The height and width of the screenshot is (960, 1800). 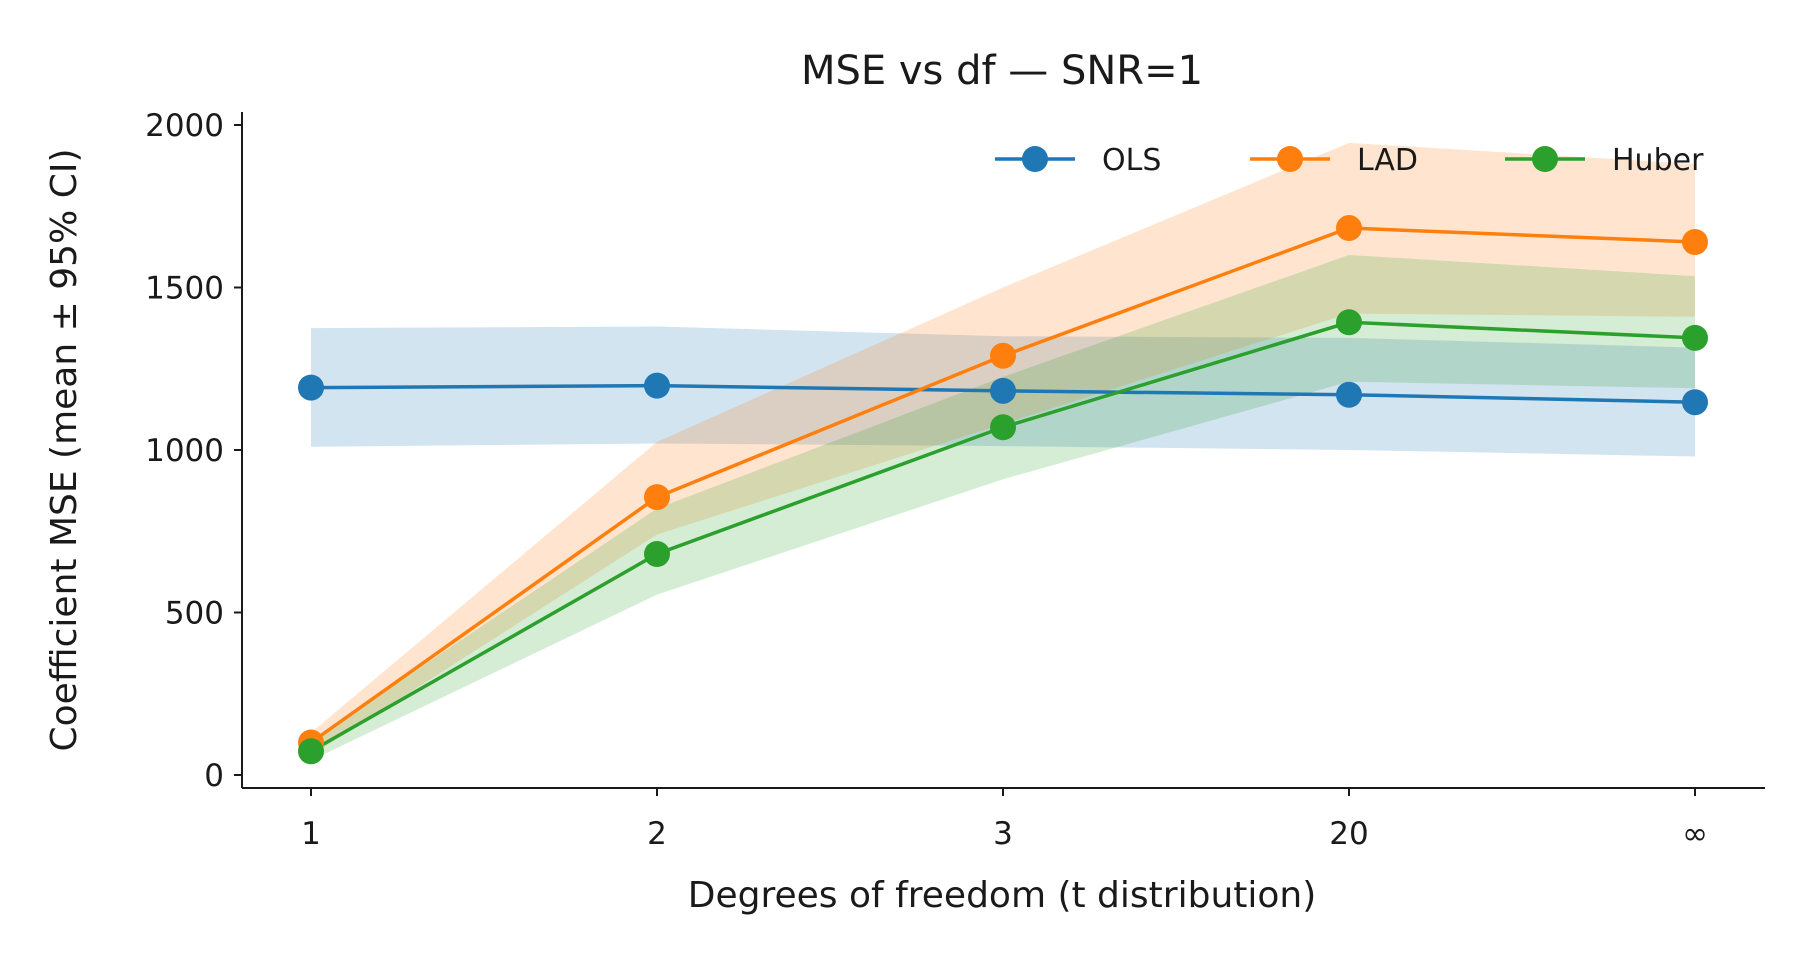 What do you see at coordinates (311, 834) in the screenshot?
I see `x-tick-label: 1` at bounding box center [311, 834].